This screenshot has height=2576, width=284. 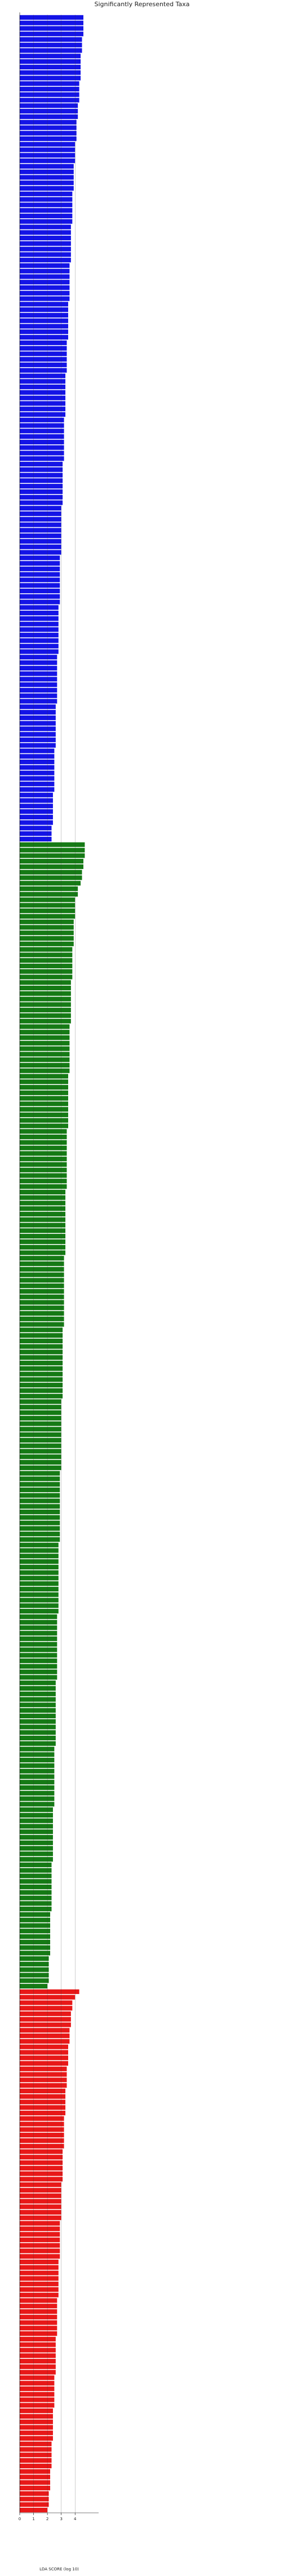 I want to click on x-tick-label: 1, so click(x=33, y=2519).